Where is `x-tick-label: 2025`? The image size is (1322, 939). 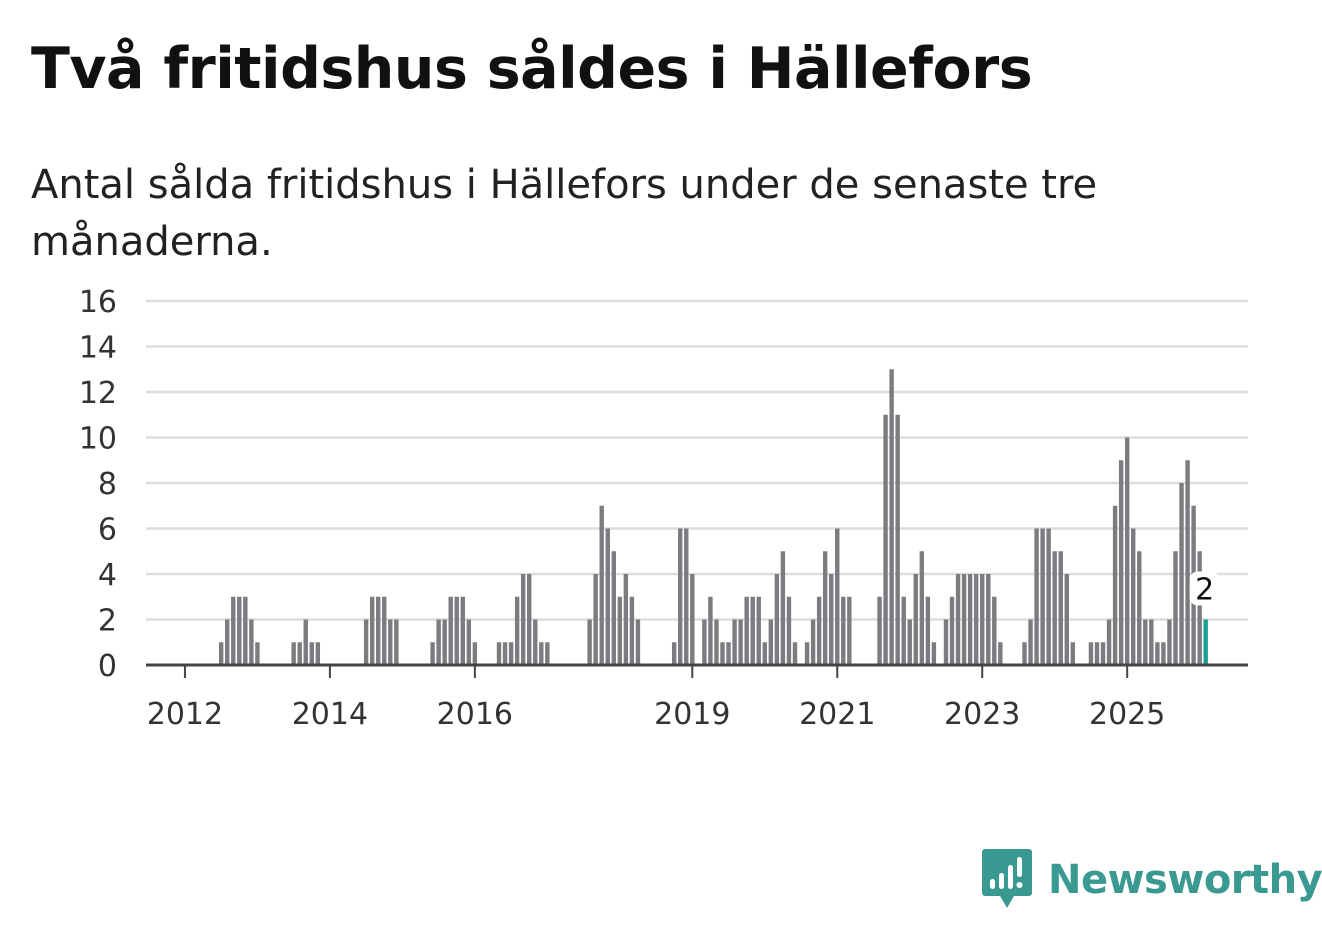 x-tick-label: 2025 is located at coordinates (1127, 714).